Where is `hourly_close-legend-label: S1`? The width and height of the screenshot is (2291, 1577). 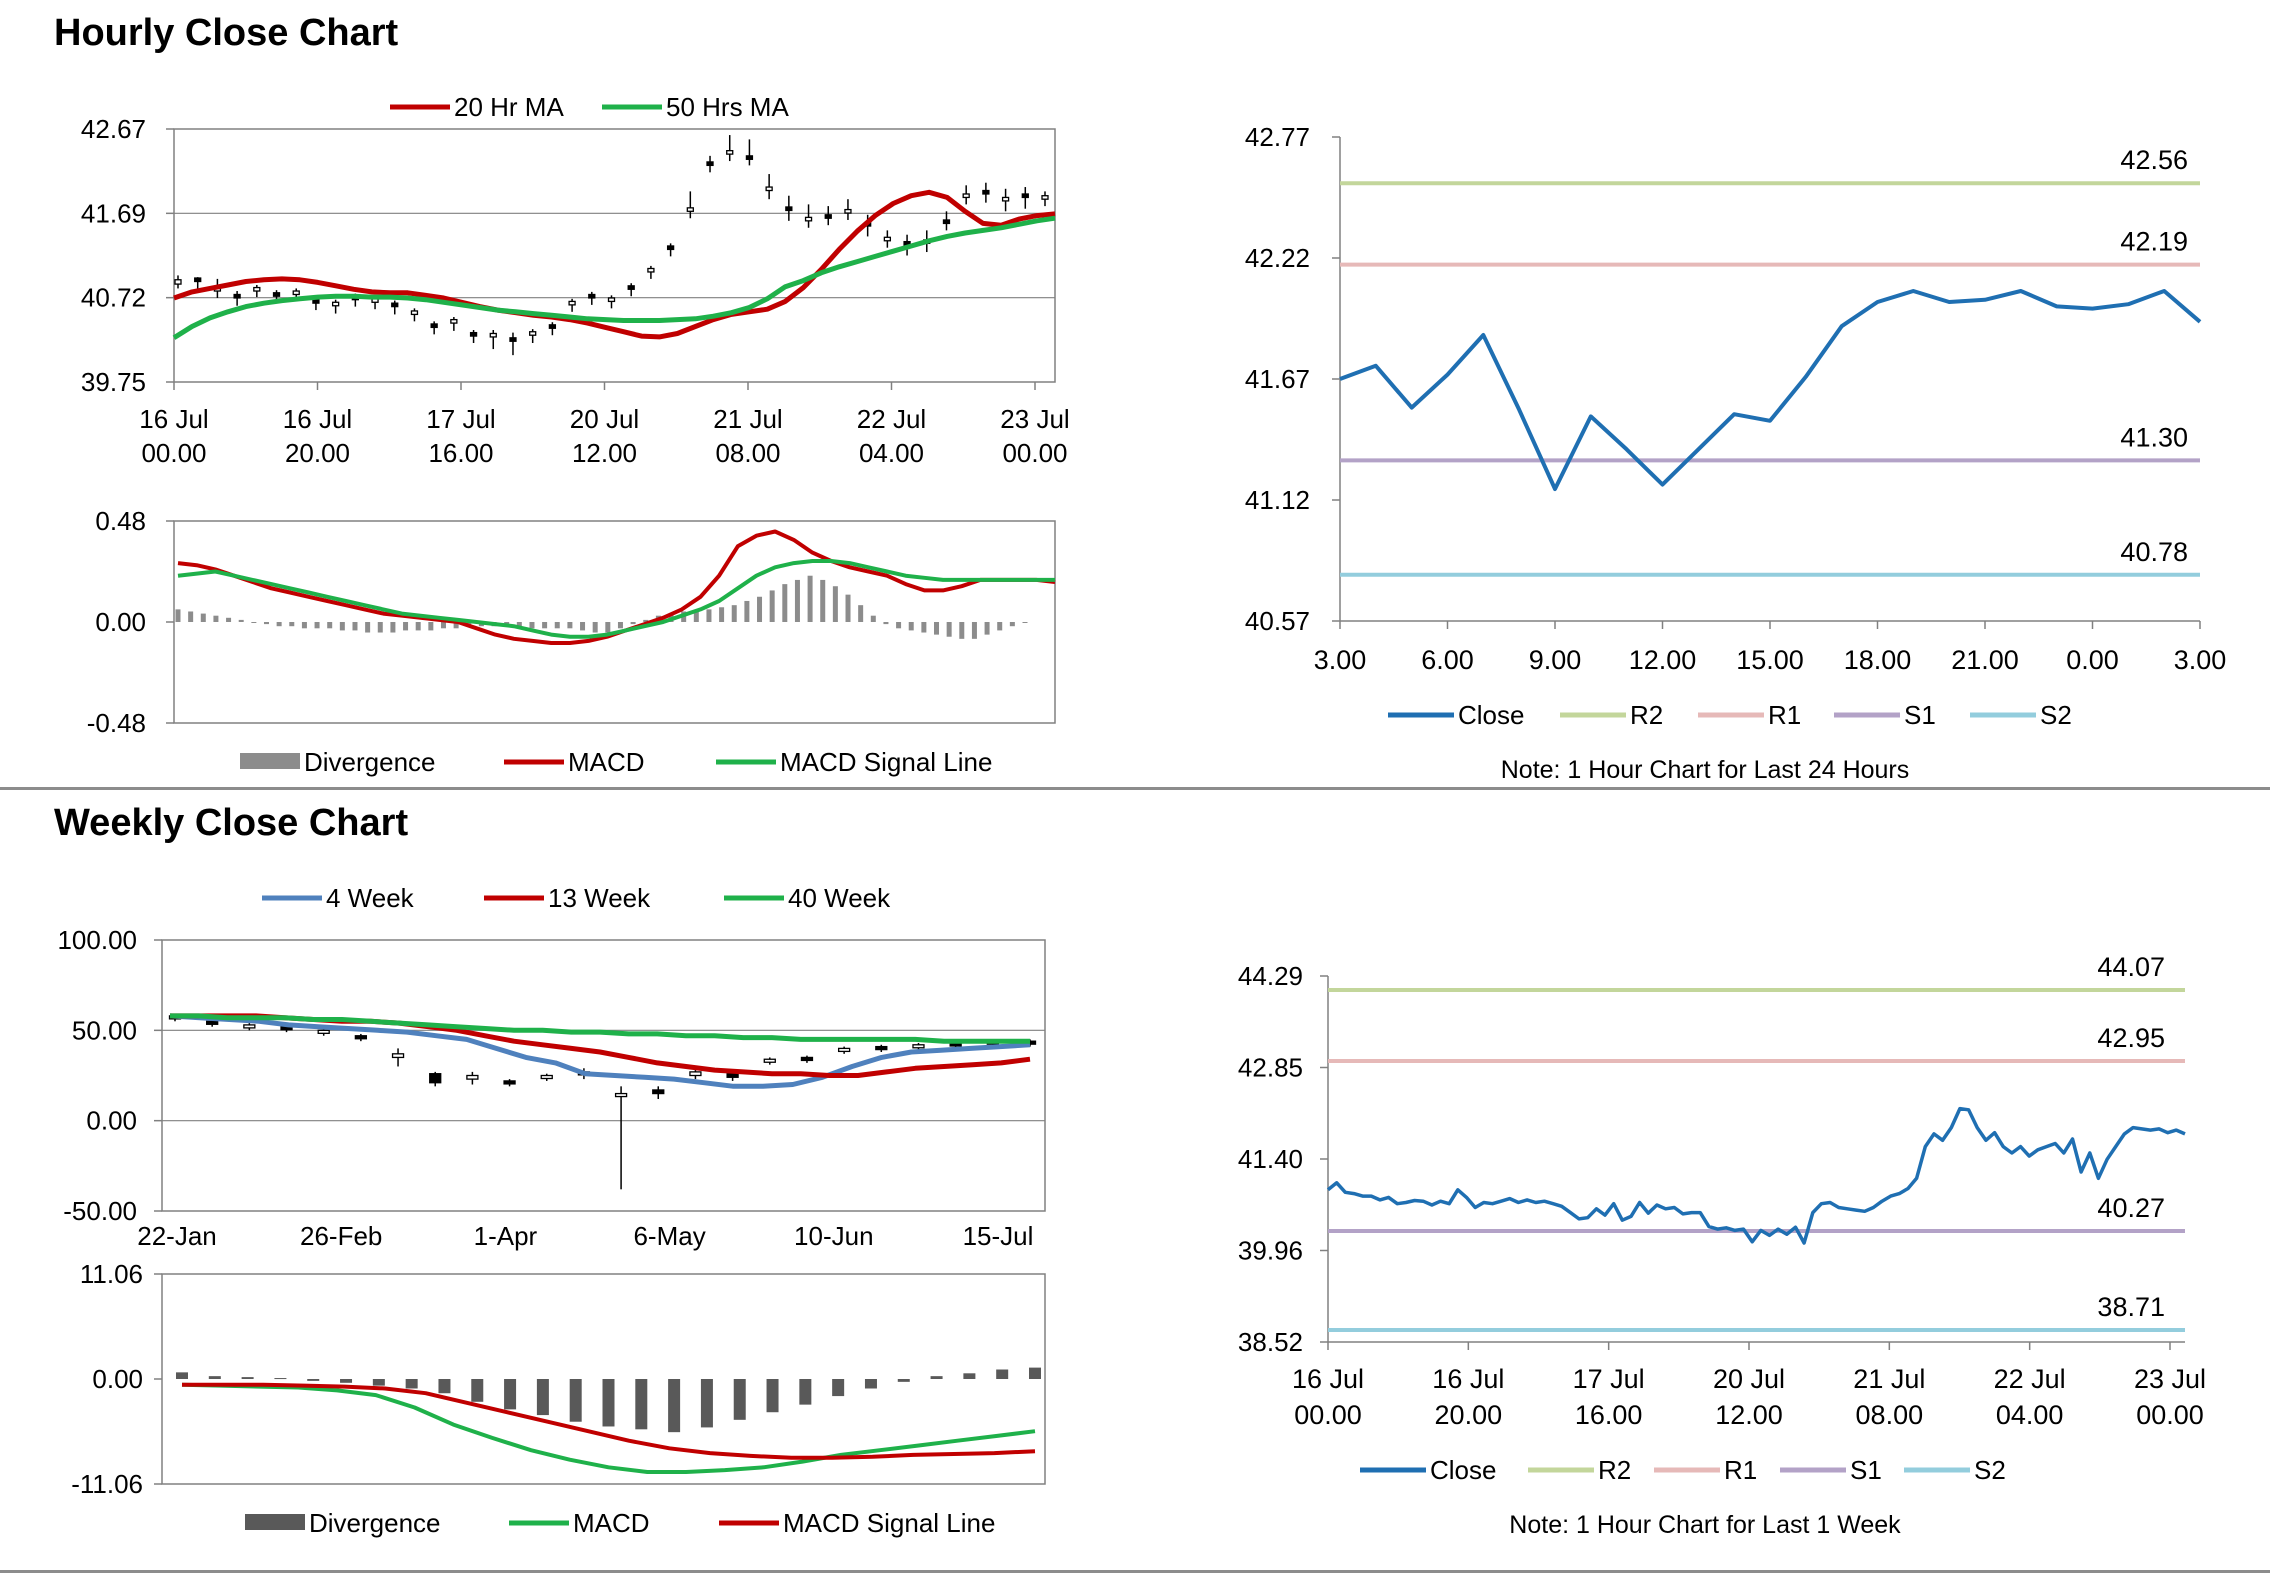 hourly_close-legend-label: S1 is located at coordinates (1920, 715).